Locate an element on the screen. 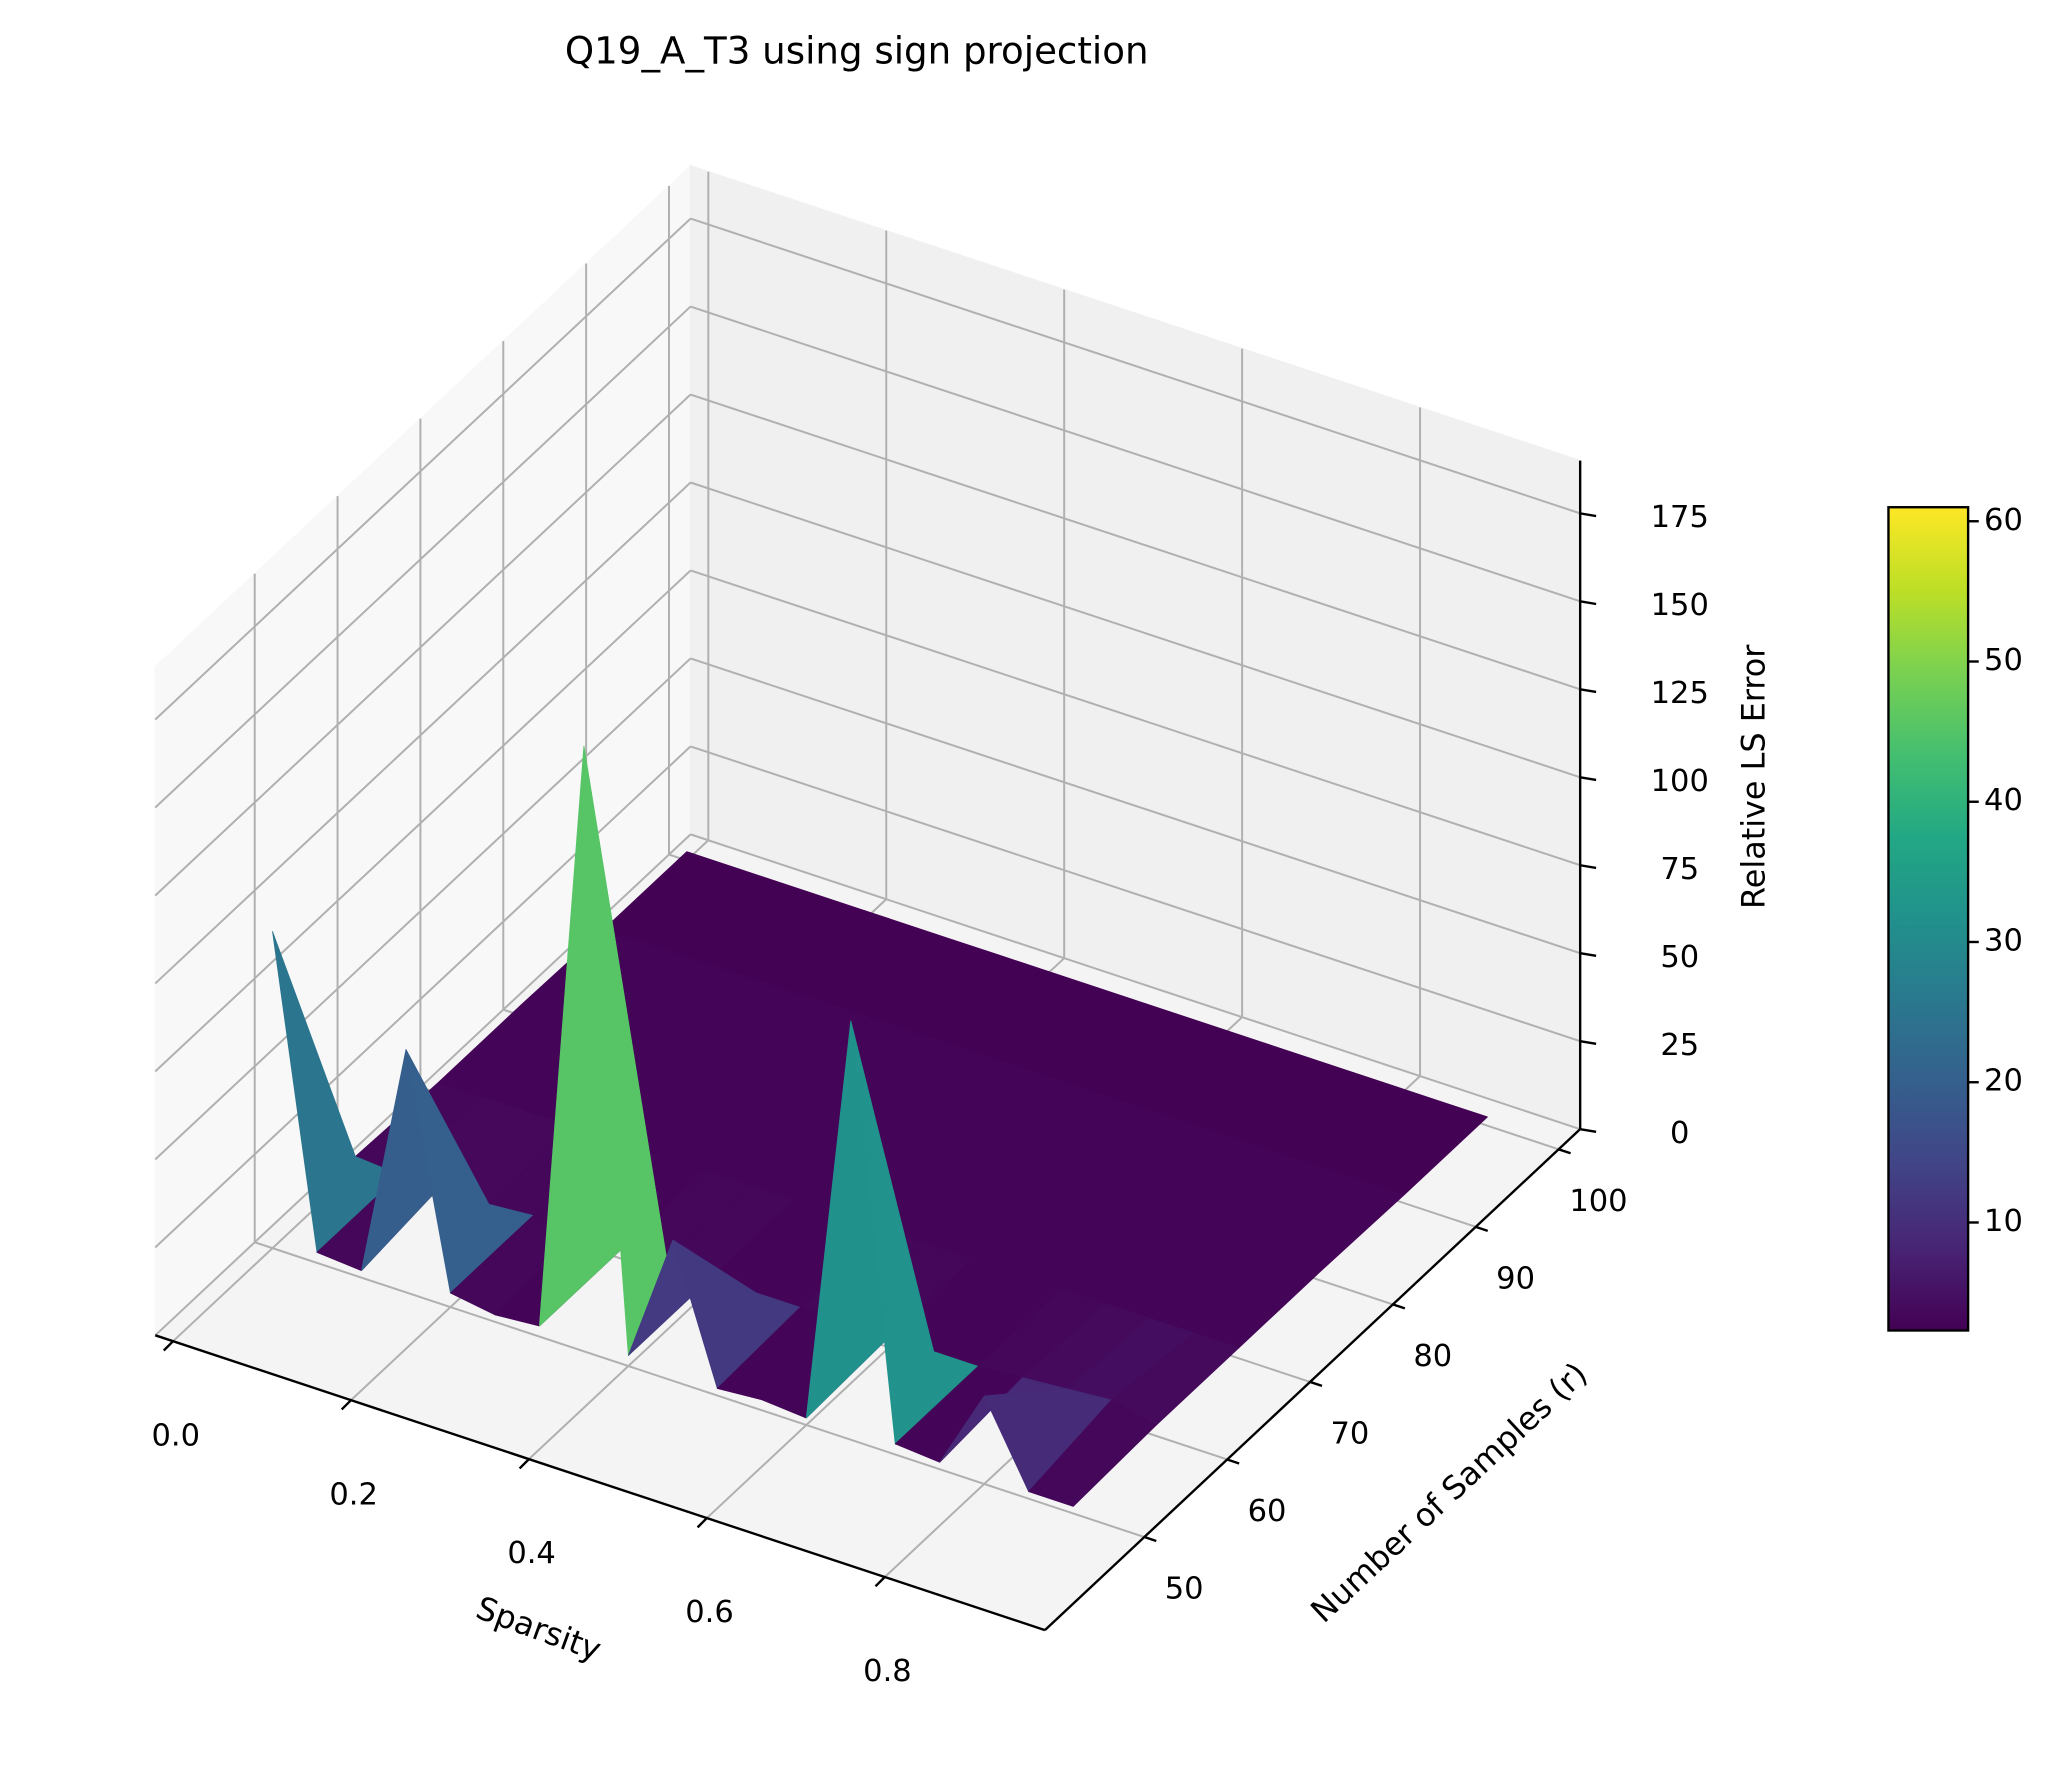 This screenshot has width=2072, height=1766. chart-title: Q19_A_T3 using sign projection is located at coordinates (857, 51).